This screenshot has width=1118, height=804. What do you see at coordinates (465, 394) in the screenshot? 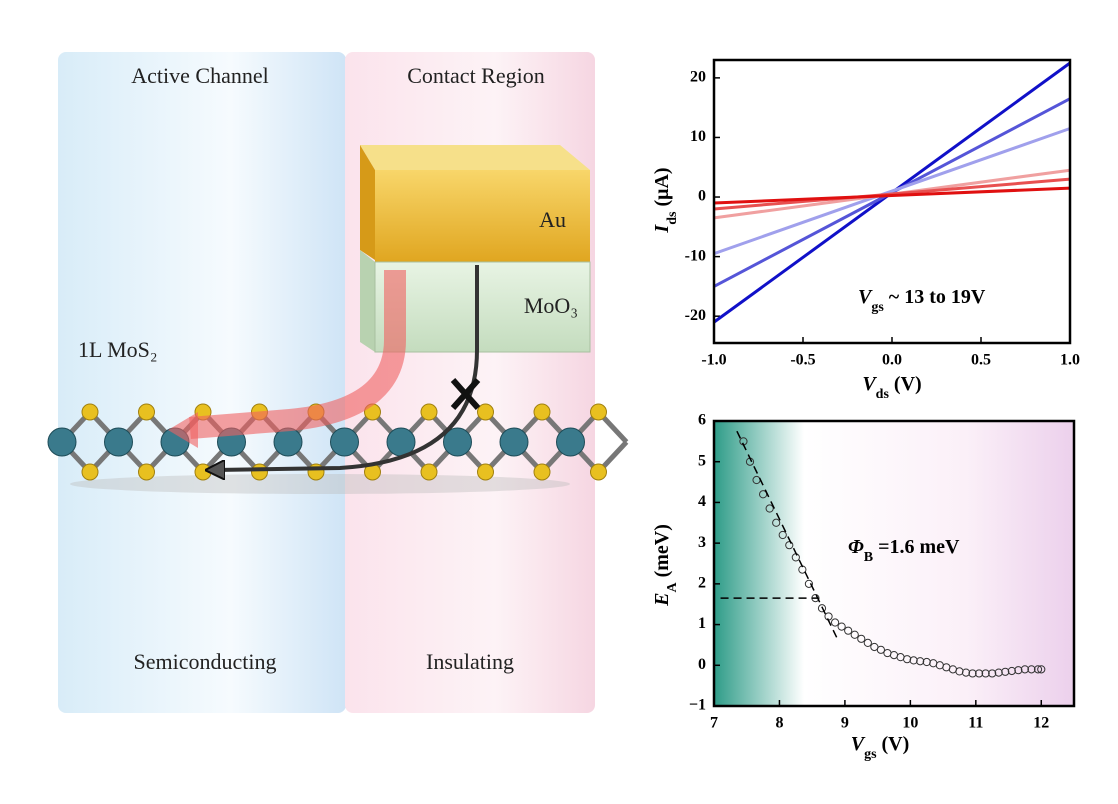
I see `cross` at bounding box center [465, 394].